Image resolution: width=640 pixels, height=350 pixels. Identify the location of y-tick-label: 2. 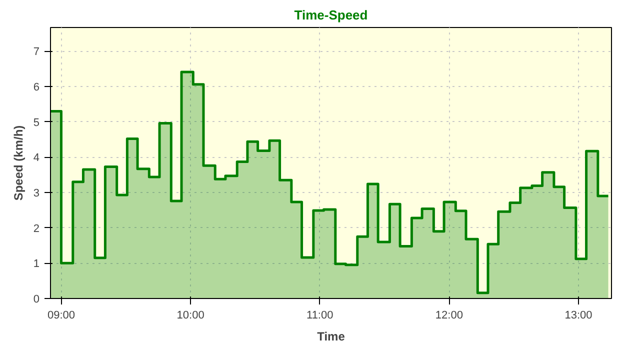
(36, 228).